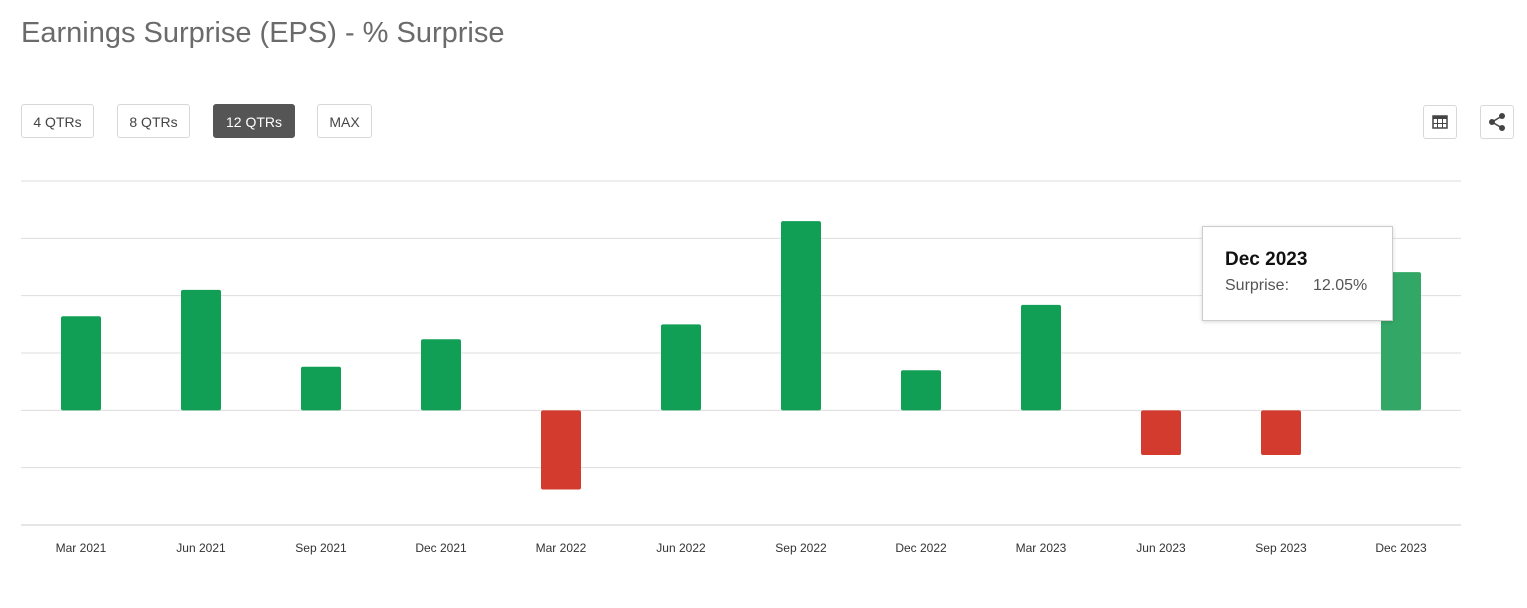 This screenshot has width=1527, height=608. What do you see at coordinates (1281, 548) in the screenshot?
I see `x-tick-label: Sep 2023` at bounding box center [1281, 548].